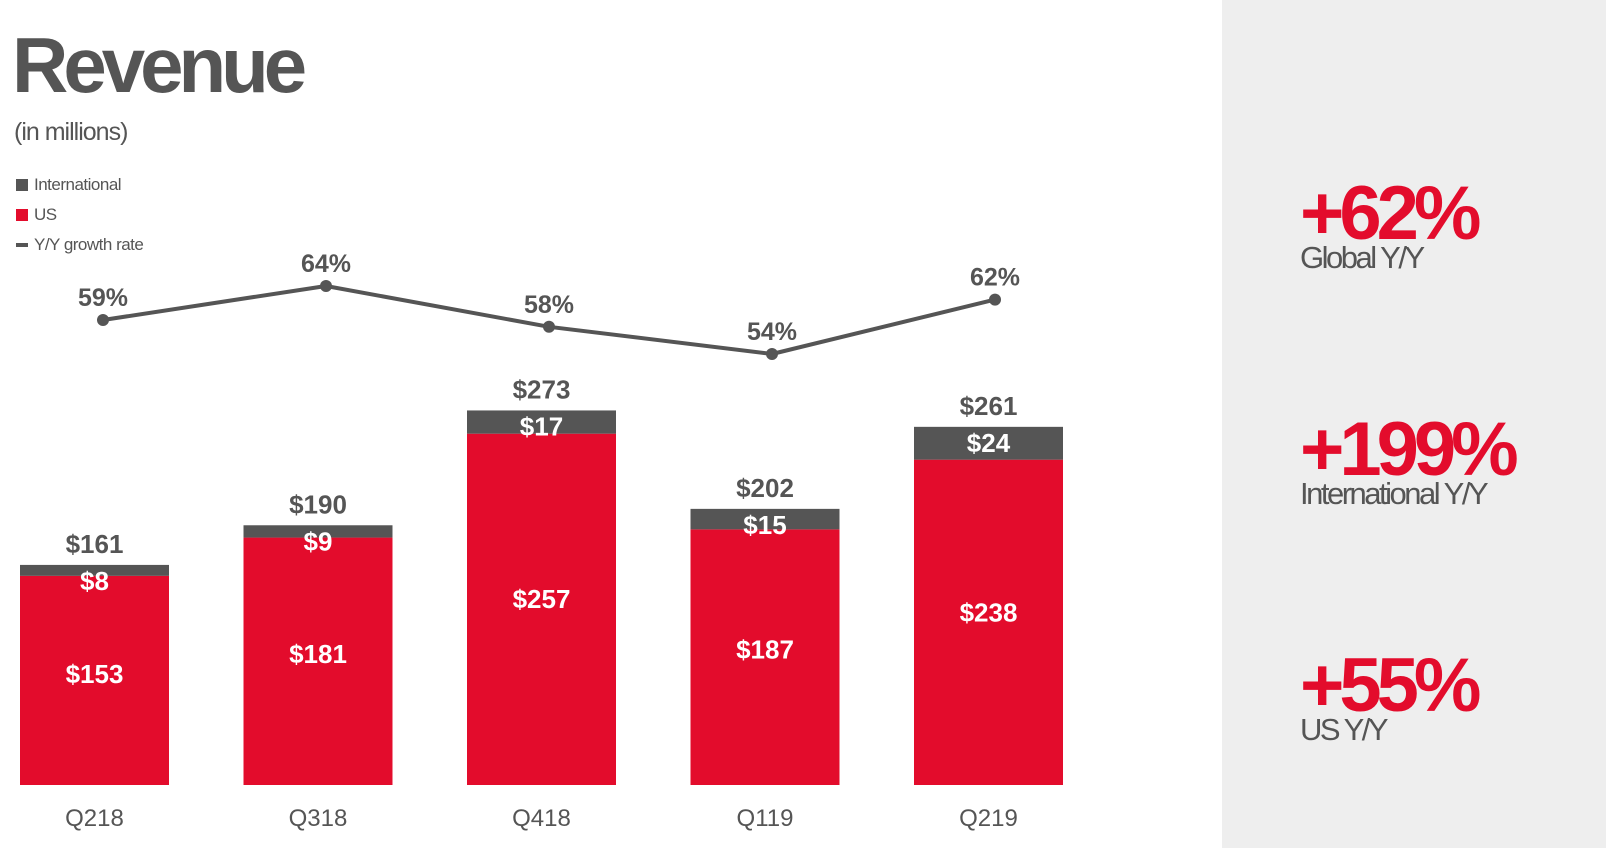 Image resolution: width=1606 pixels, height=848 pixels. Describe the element at coordinates (318, 818) in the screenshot. I see `x-tick-Q318: Q318` at that location.